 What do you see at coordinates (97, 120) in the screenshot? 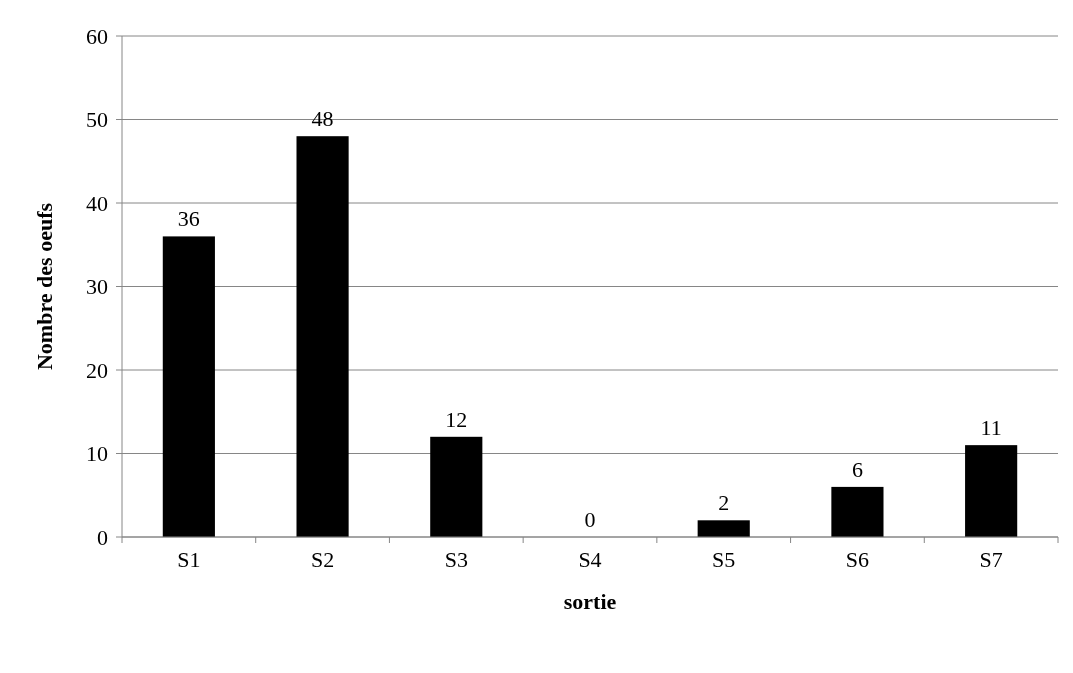
I see `y-tick-label: 50` at bounding box center [97, 120].